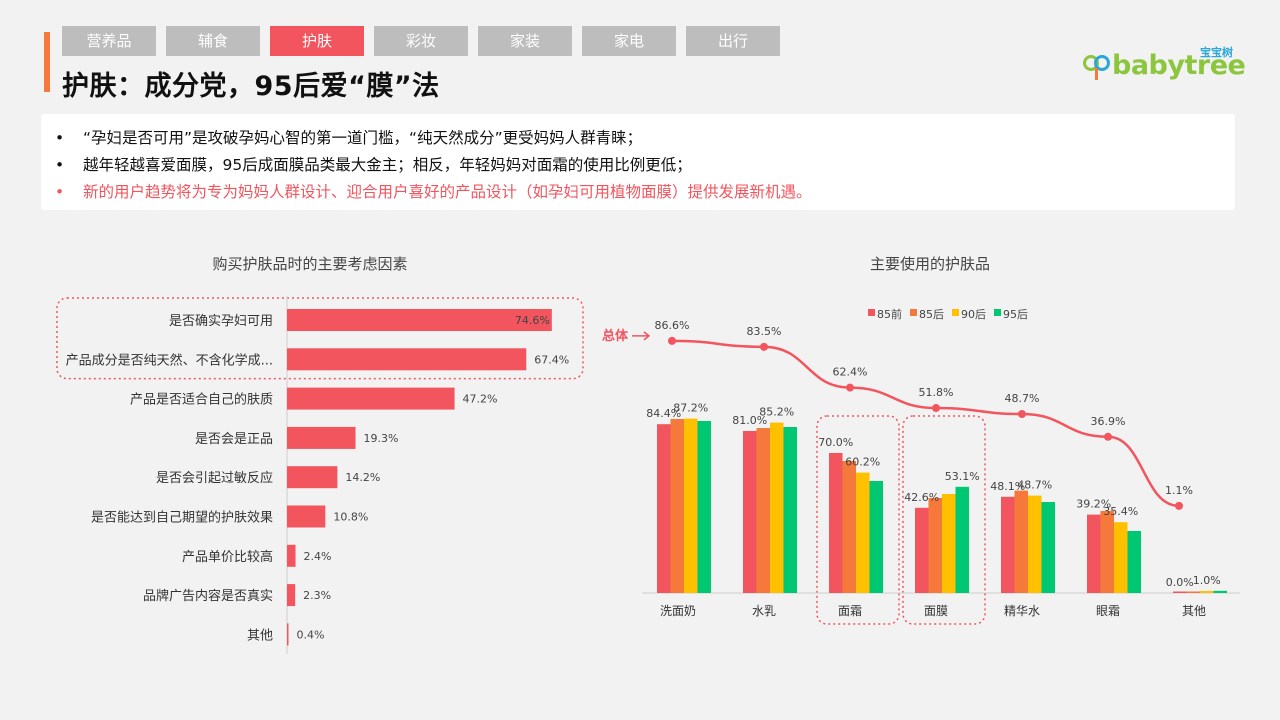 The image size is (1280, 720). I want to click on bar-value-label: 85.2%, so click(776, 412).